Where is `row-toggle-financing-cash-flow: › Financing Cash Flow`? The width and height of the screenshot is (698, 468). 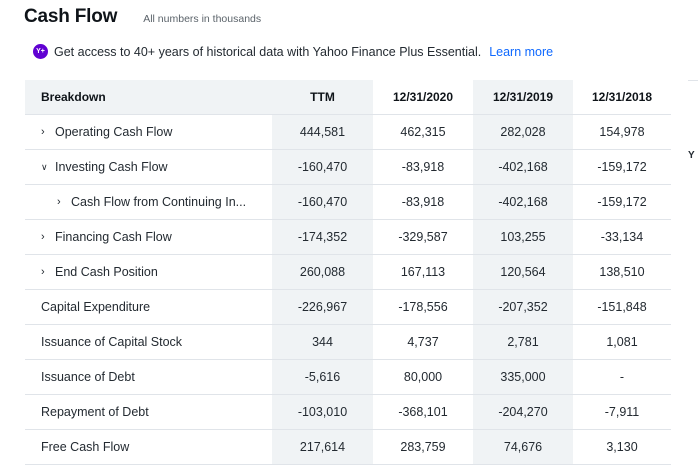
row-toggle-financing-cash-flow: › Financing Cash Flow is located at coordinates (156, 237).